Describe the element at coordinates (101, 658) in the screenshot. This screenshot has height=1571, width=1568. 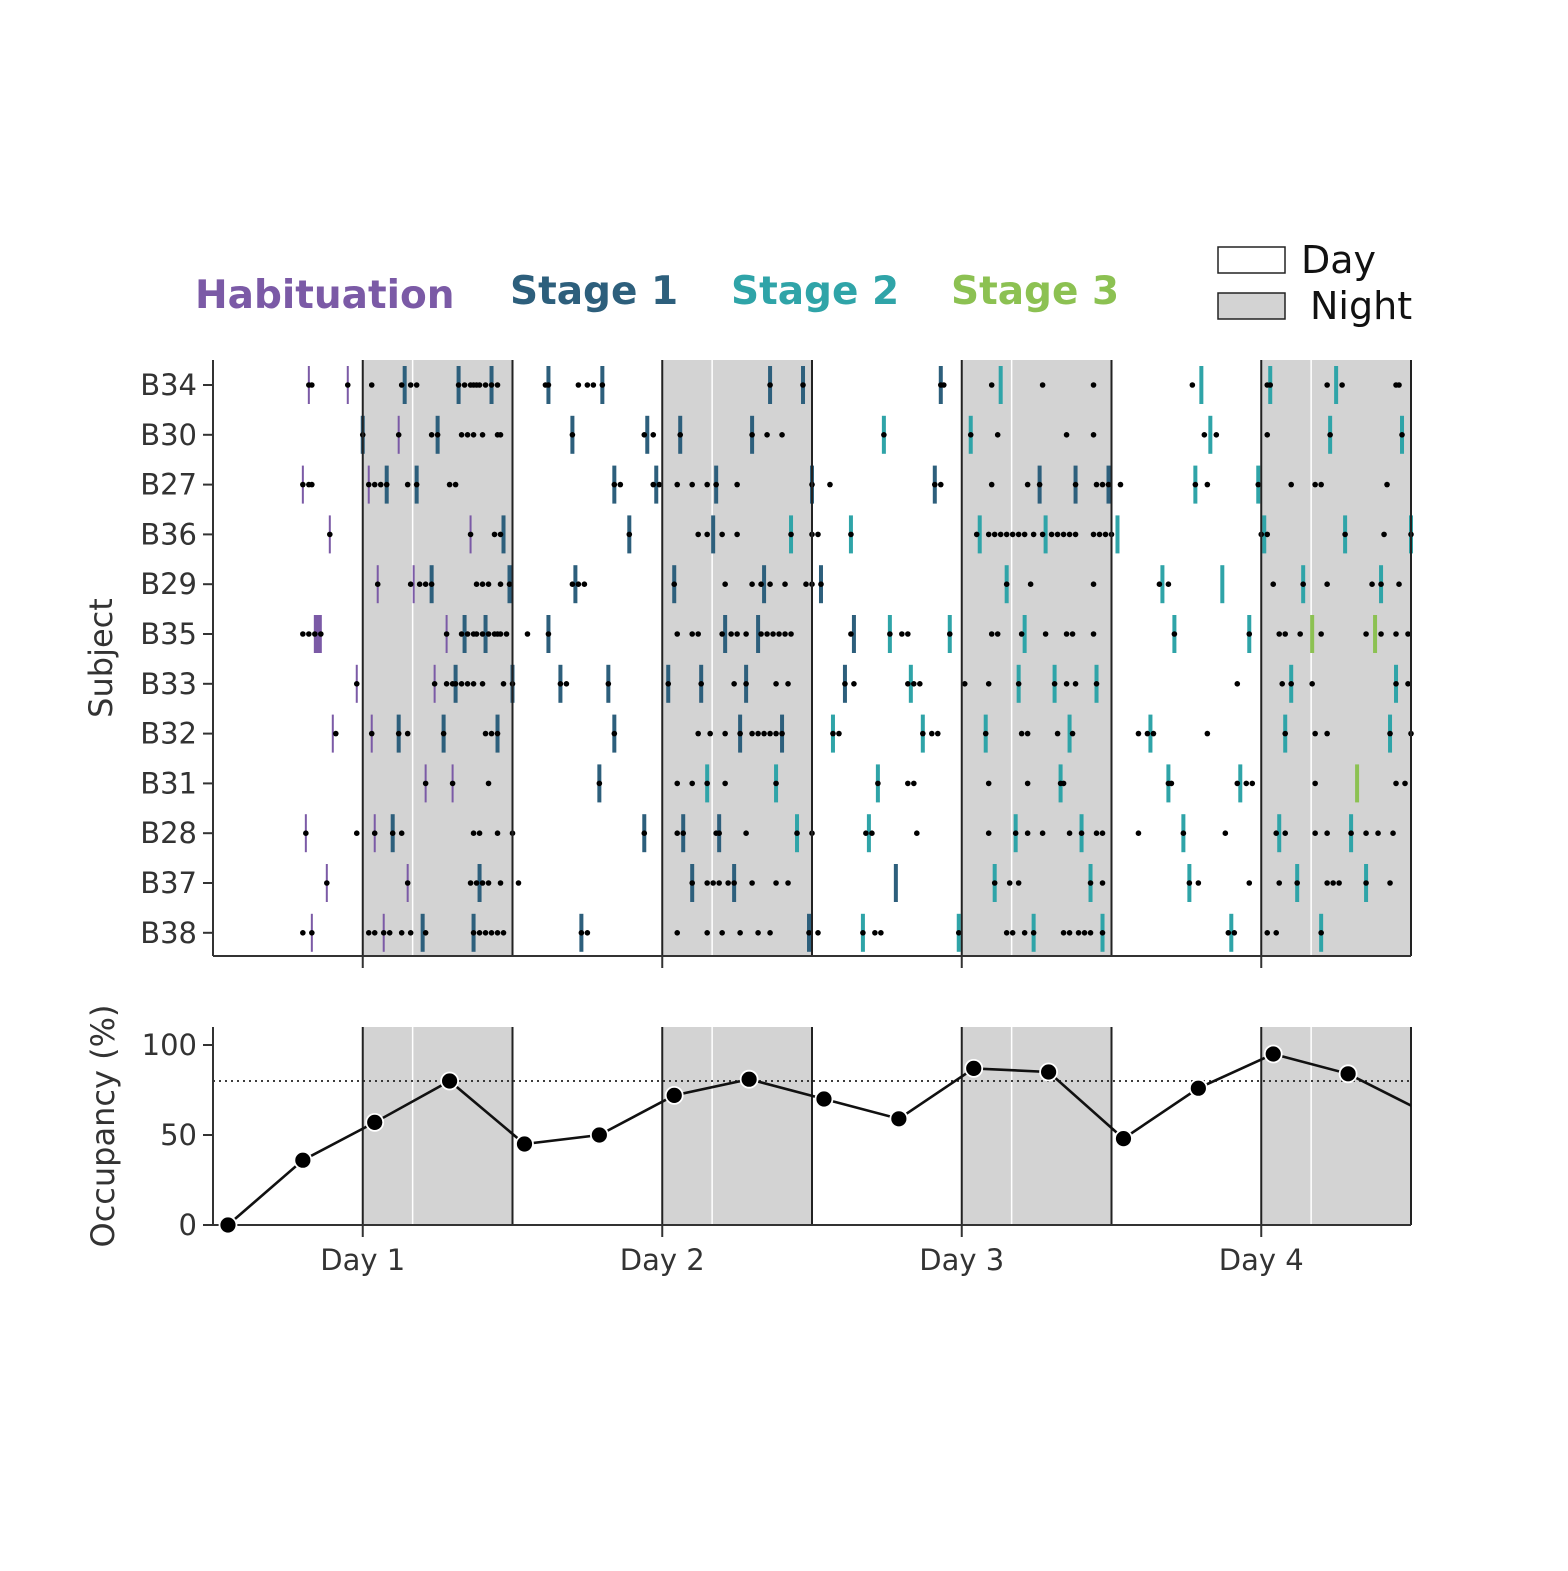
I see `raster-y-axis-title: Subject` at that location.